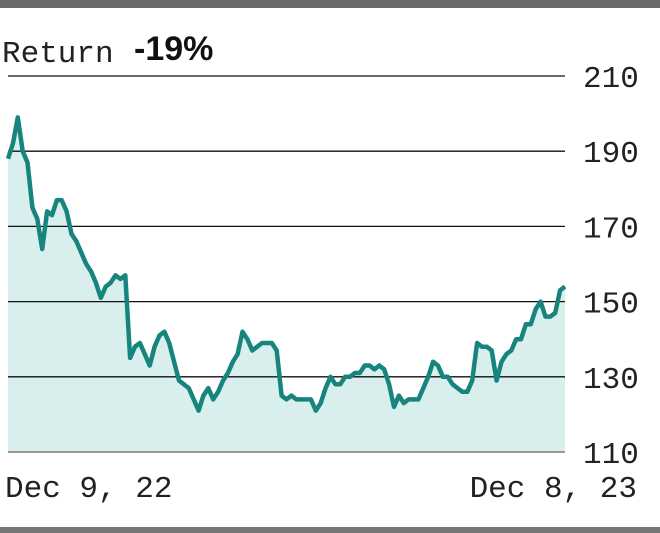 Image resolution: width=660 pixels, height=533 pixels. What do you see at coordinates (611, 229) in the screenshot?
I see `y-tick-label: 170` at bounding box center [611, 229].